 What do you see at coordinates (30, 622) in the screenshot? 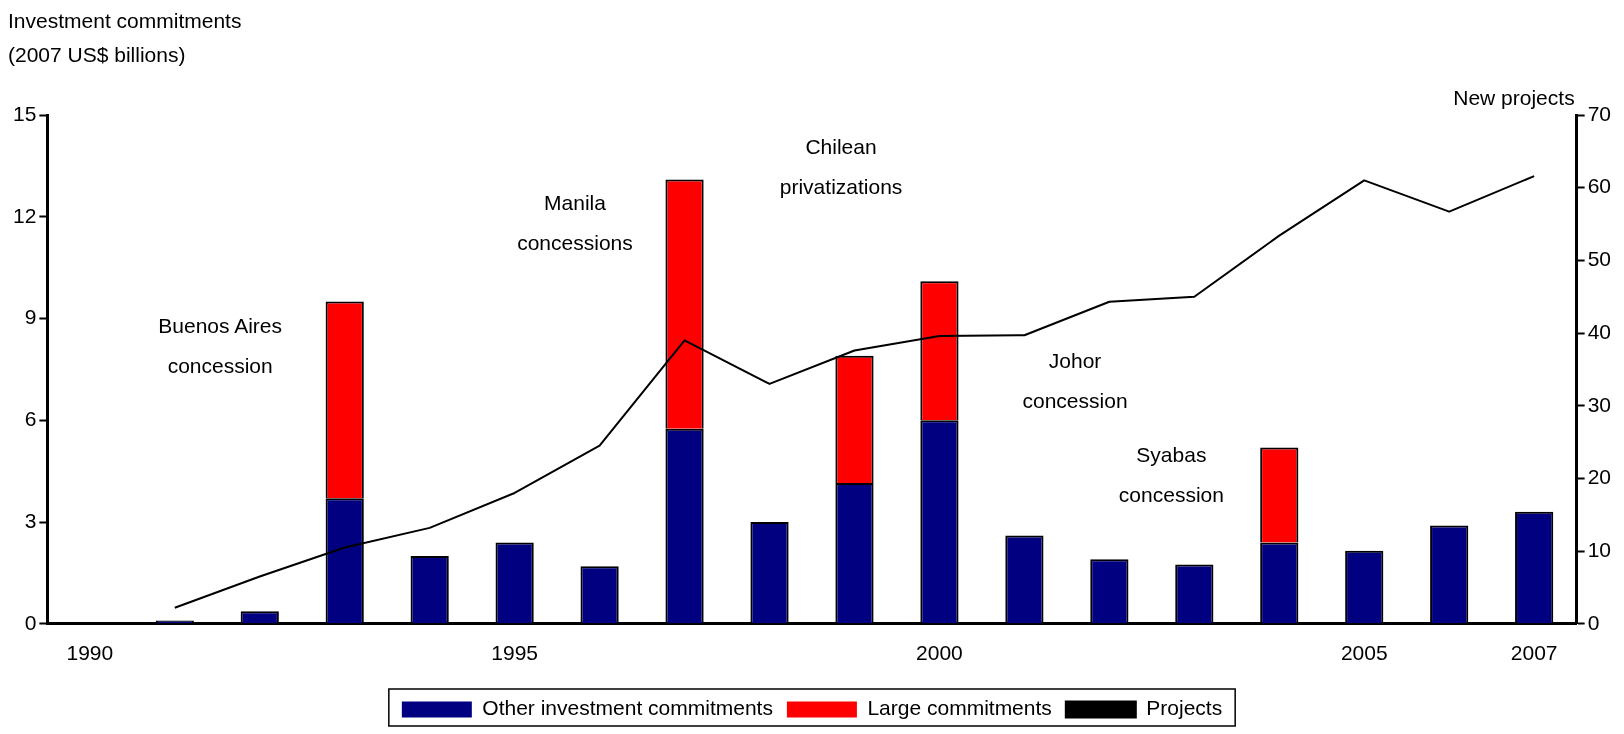
I see `y-tick-label: 0` at bounding box center [30, 622].